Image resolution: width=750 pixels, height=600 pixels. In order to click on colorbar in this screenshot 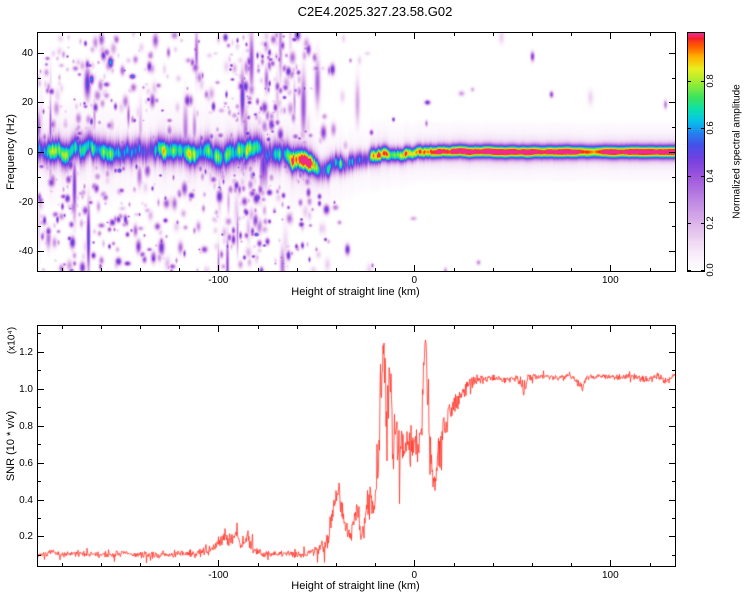, I will do `click(696, 152)`.